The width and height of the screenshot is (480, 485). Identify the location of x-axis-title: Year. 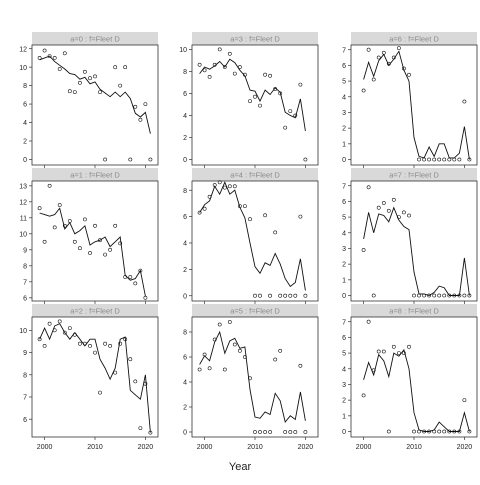
(240, 467).